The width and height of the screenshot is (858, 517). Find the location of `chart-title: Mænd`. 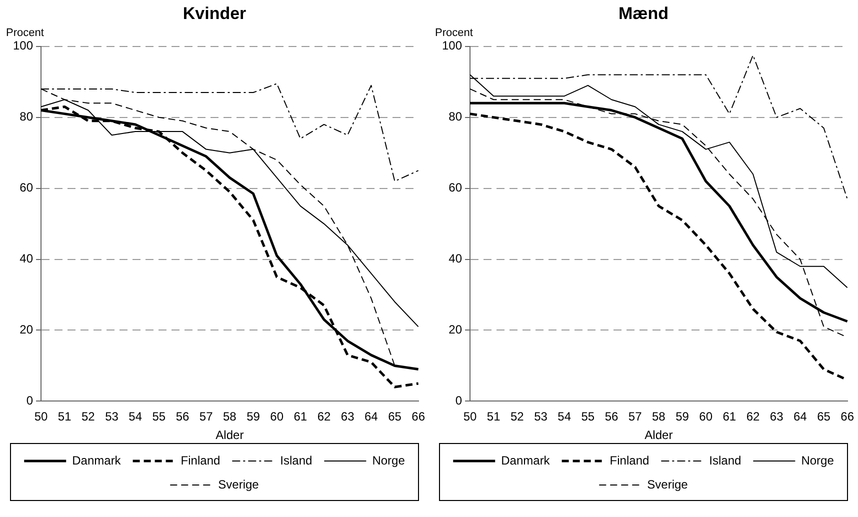

chart-title: Mænd is located at coordinates (643, 13).